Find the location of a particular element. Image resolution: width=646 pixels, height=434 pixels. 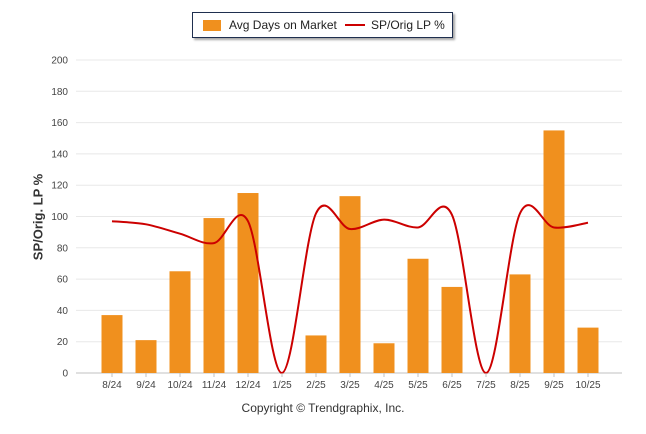

x-tick-label: 9/25 is located at coordinates (554, 385).